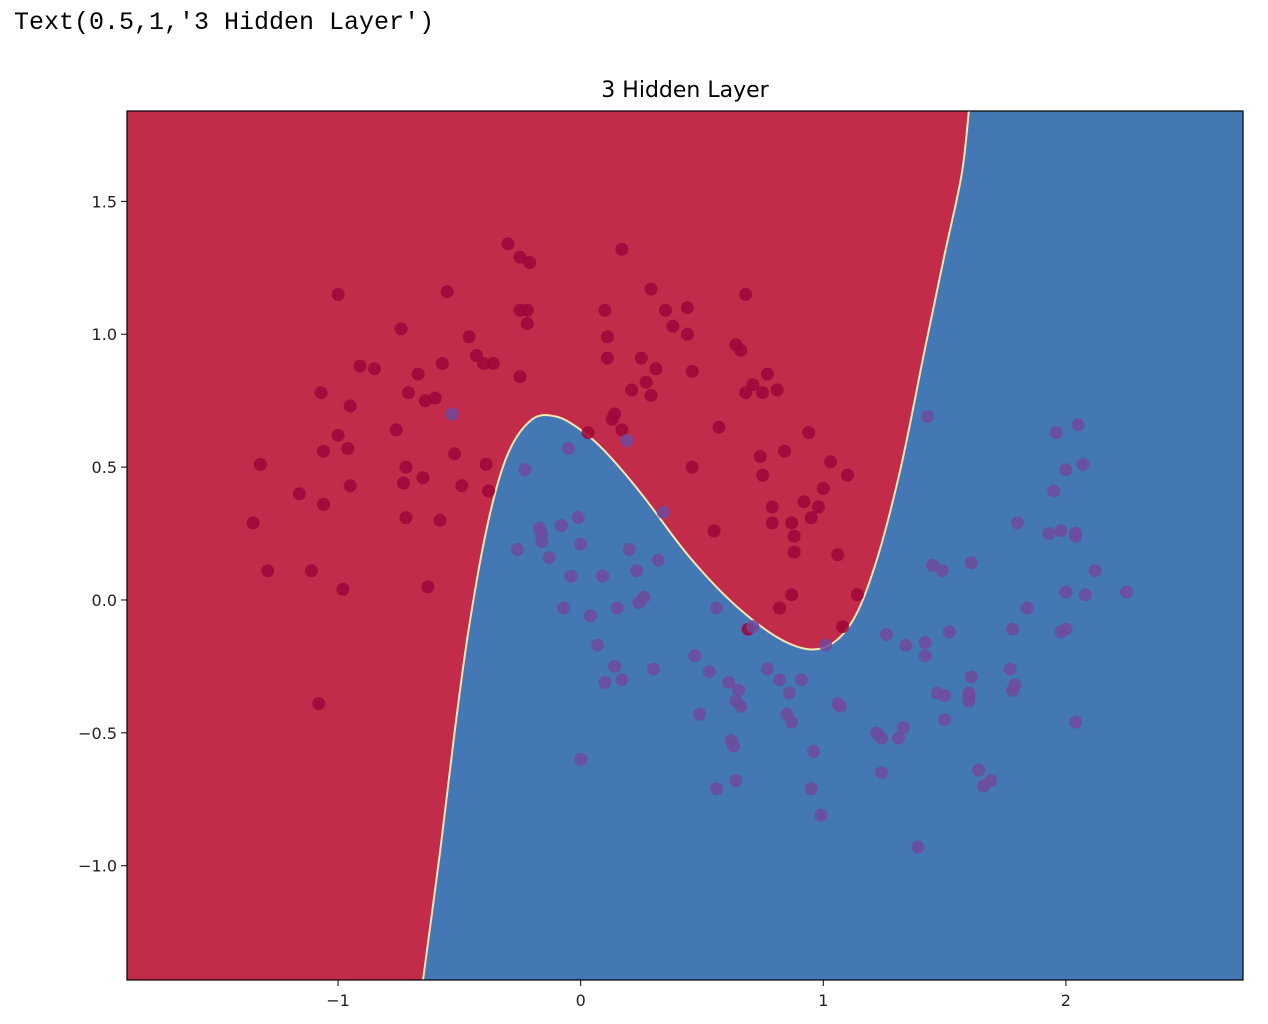  What do you see at coordinates (338, 1000) in the screenshot?
I see `x-tick-label: −1` at bounding box center [338, 1000].